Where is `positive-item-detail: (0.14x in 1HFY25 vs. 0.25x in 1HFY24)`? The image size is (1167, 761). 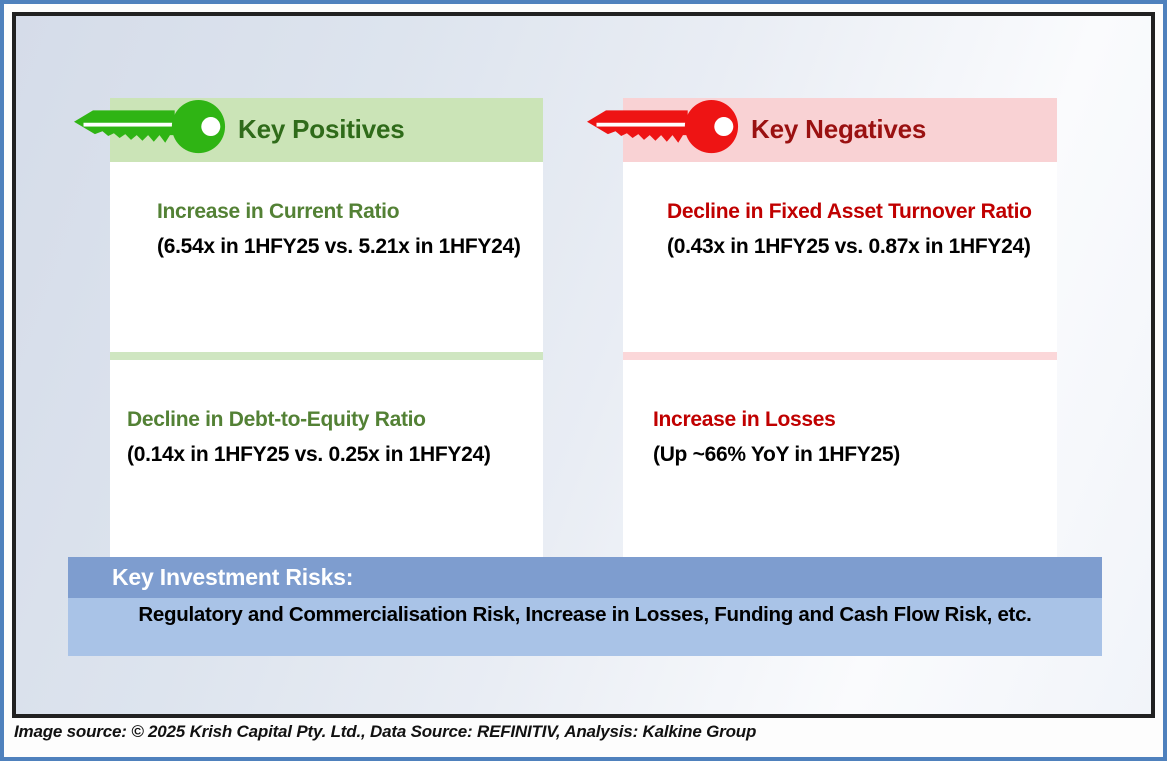 positive-item-detail: (0.14x in 1HFY25 vs. 0.25x in 1HFY24) is located at coordinates (309, 454).